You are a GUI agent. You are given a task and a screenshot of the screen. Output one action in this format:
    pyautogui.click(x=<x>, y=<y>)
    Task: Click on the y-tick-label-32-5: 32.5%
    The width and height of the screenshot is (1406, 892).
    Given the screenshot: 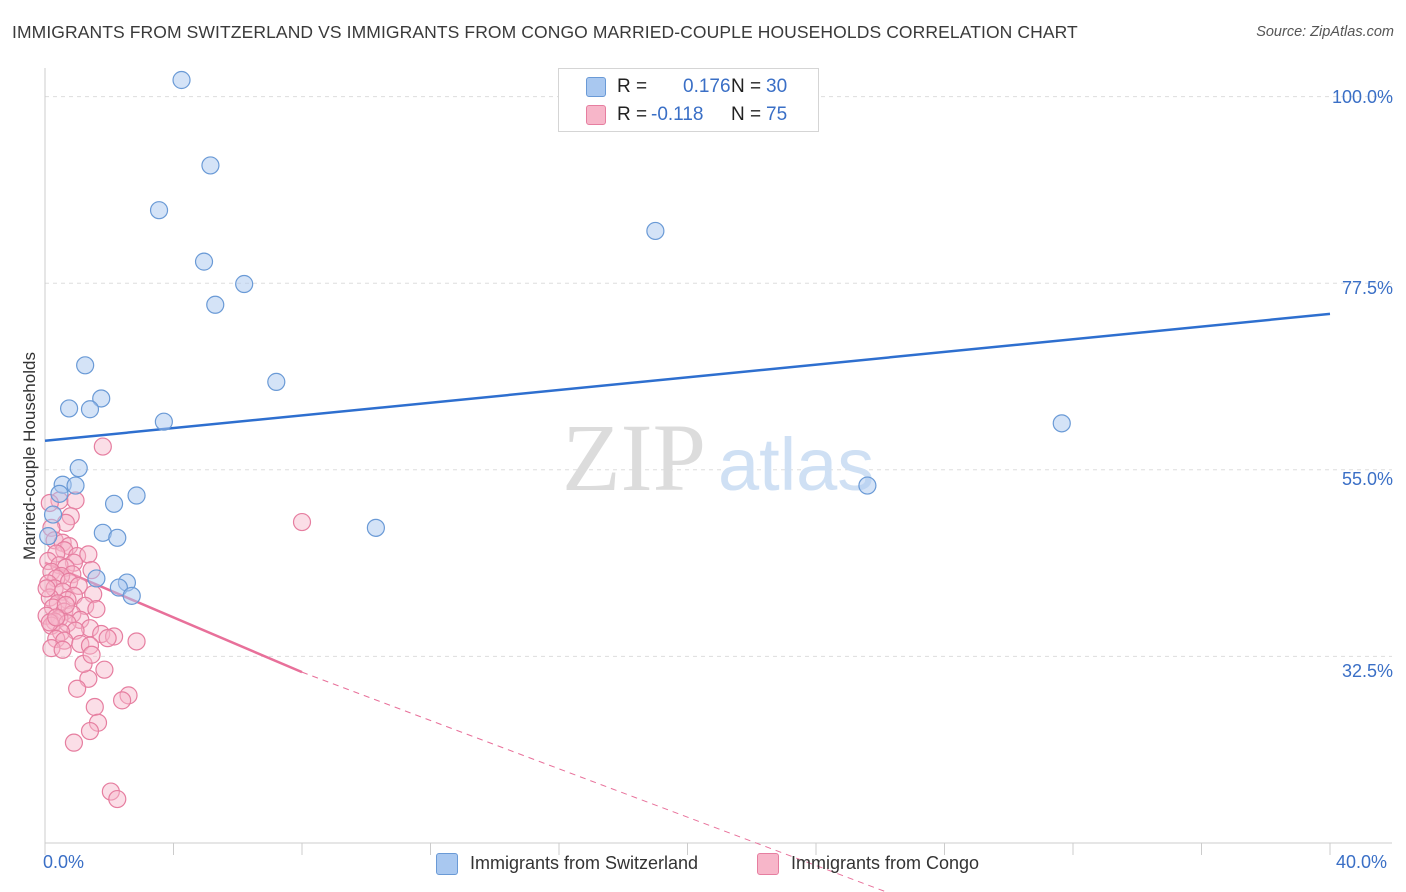 What is the action you would take?
    pyautogui.click(x=1367, y=671)
    